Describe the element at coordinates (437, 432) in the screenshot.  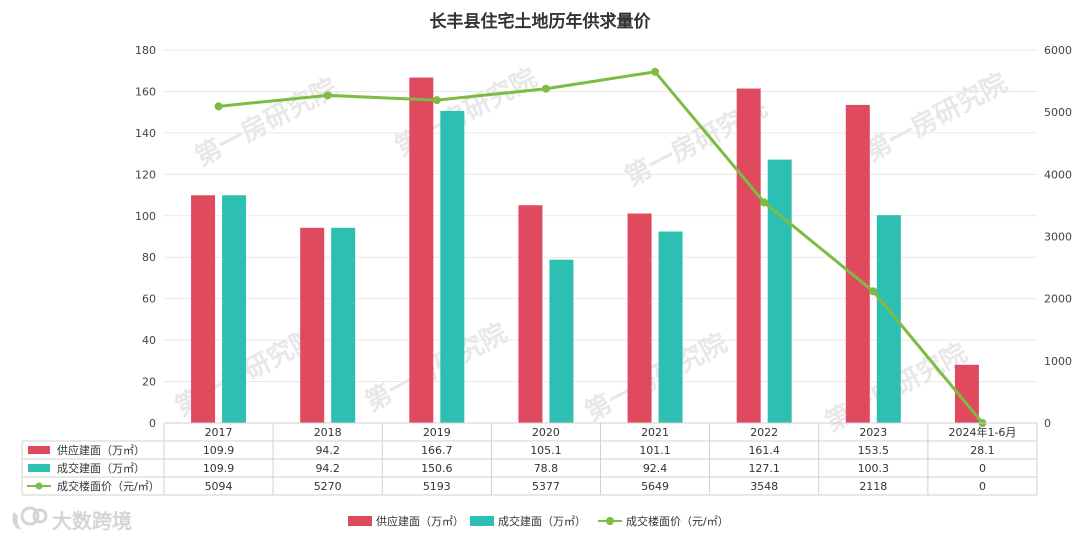
I see `x-tick-label: 2019` at that location.